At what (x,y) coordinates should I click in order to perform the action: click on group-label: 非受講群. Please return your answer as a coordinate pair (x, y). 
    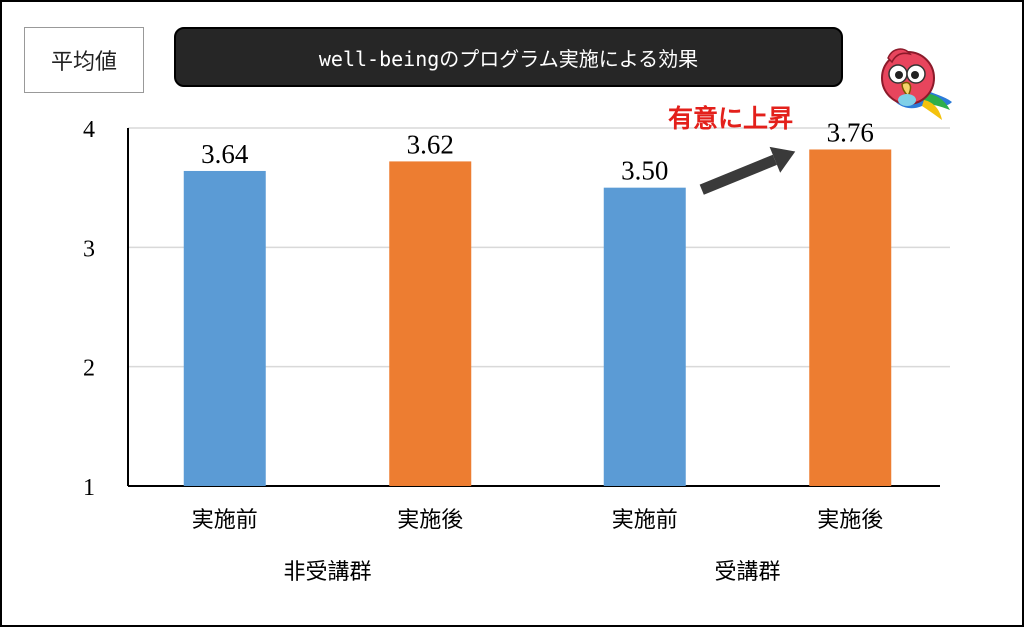
    Looking at the image, I should click on (327, 572).